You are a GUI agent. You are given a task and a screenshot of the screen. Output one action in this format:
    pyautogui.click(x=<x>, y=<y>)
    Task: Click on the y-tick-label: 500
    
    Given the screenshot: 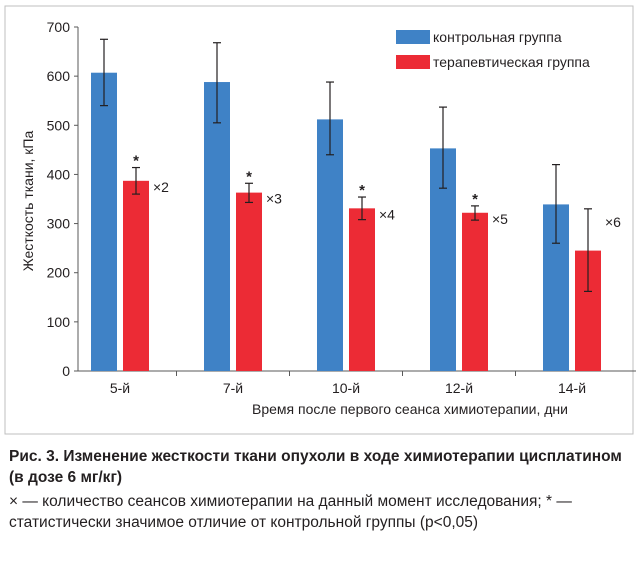 What is the action you would take?
    pyautogui.click(x=59, y=125)
    